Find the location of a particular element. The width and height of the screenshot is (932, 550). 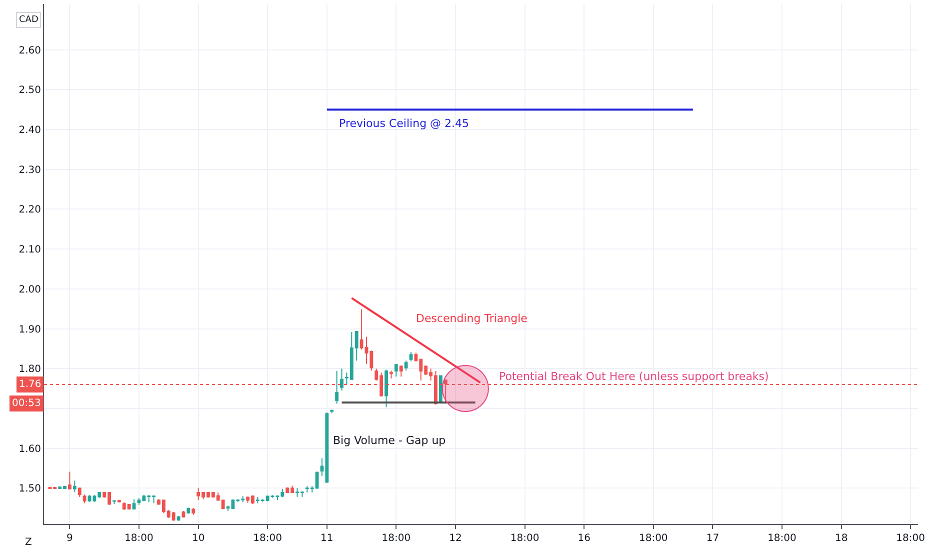

series-label: Potential Break Out Here (unless support breaks) is located at coordinates (634, 376).